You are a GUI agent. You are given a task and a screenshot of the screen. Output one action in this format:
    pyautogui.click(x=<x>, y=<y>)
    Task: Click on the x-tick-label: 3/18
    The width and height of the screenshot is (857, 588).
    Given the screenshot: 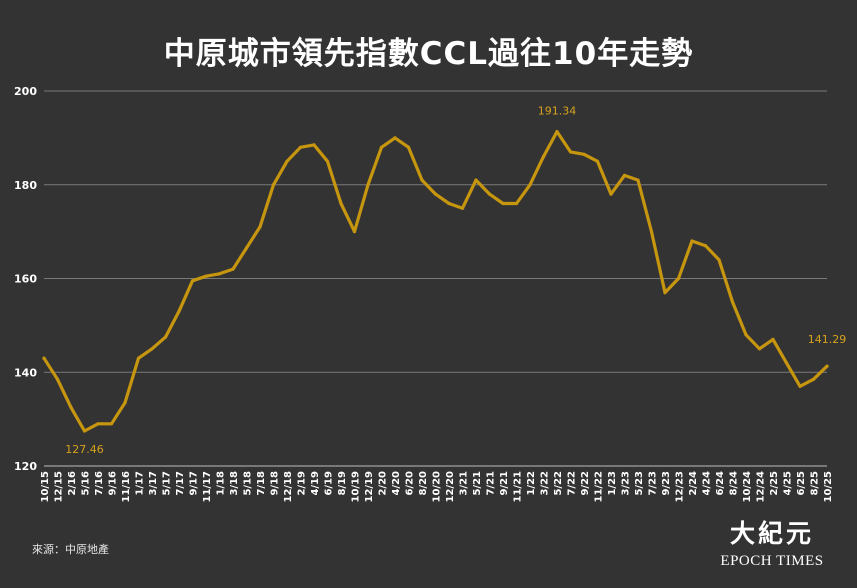 What is the action you would take?
    pyautogui.click(x=234, y=483)
    